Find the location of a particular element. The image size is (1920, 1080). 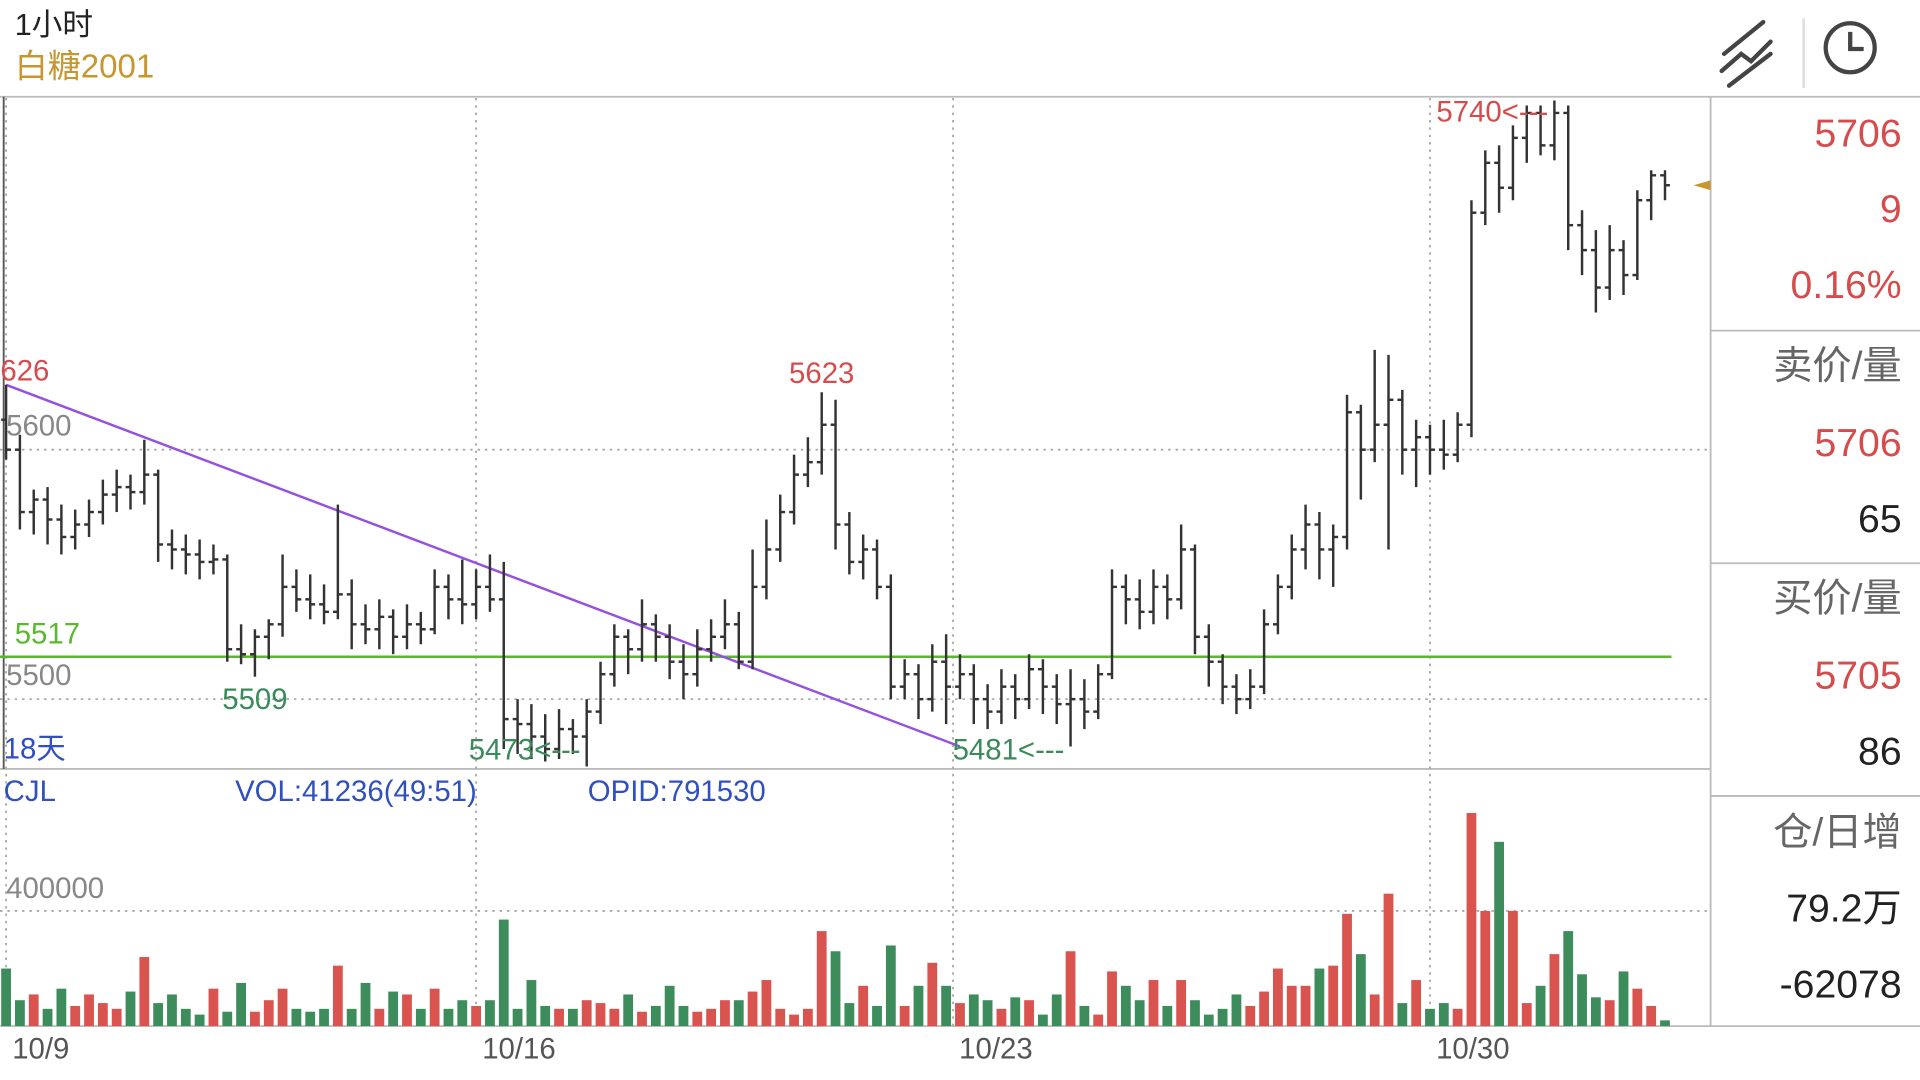

y-tick-label: 5500 is located at coordinates (38, 675).